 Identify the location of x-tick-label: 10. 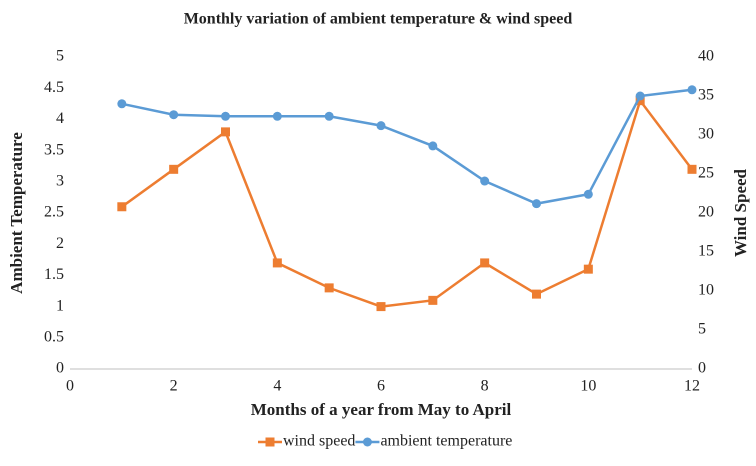
(588, 386).